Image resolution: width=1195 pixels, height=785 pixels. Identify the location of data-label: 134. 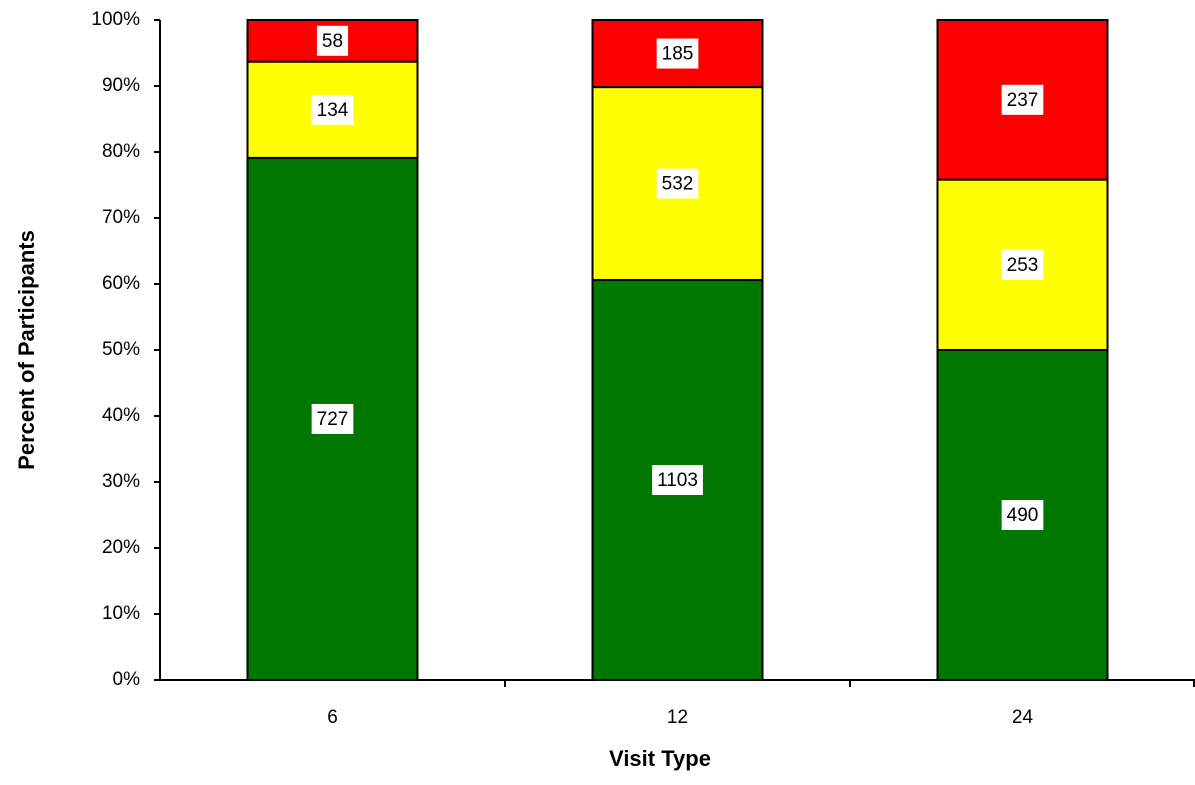
(333, 110).